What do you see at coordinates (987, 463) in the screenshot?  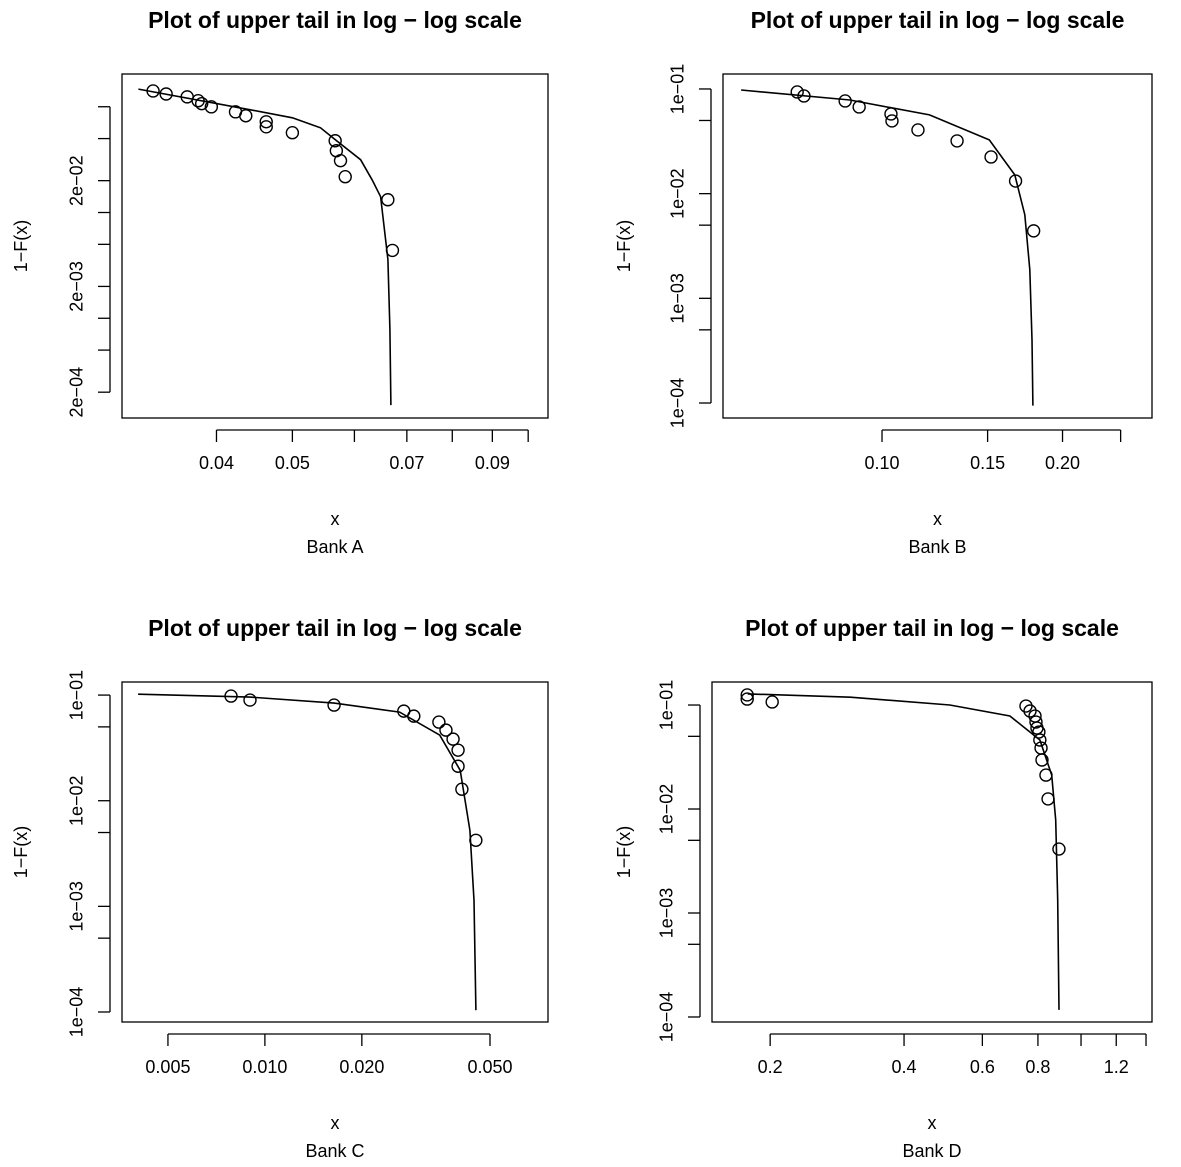 I see `x-tick-label: 0.15` at bounding box center [987, 463].